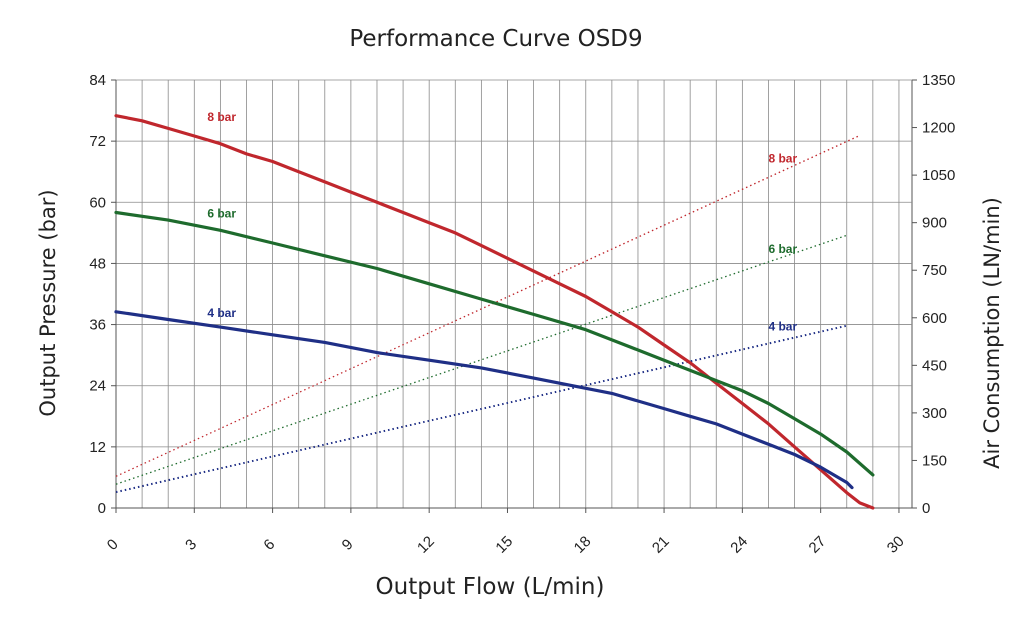 This screenshot has width=1024, height=632. Describe the element at coordinates (934, 318) in the screenshot. I see `y2-tick-label: 600` at that location.